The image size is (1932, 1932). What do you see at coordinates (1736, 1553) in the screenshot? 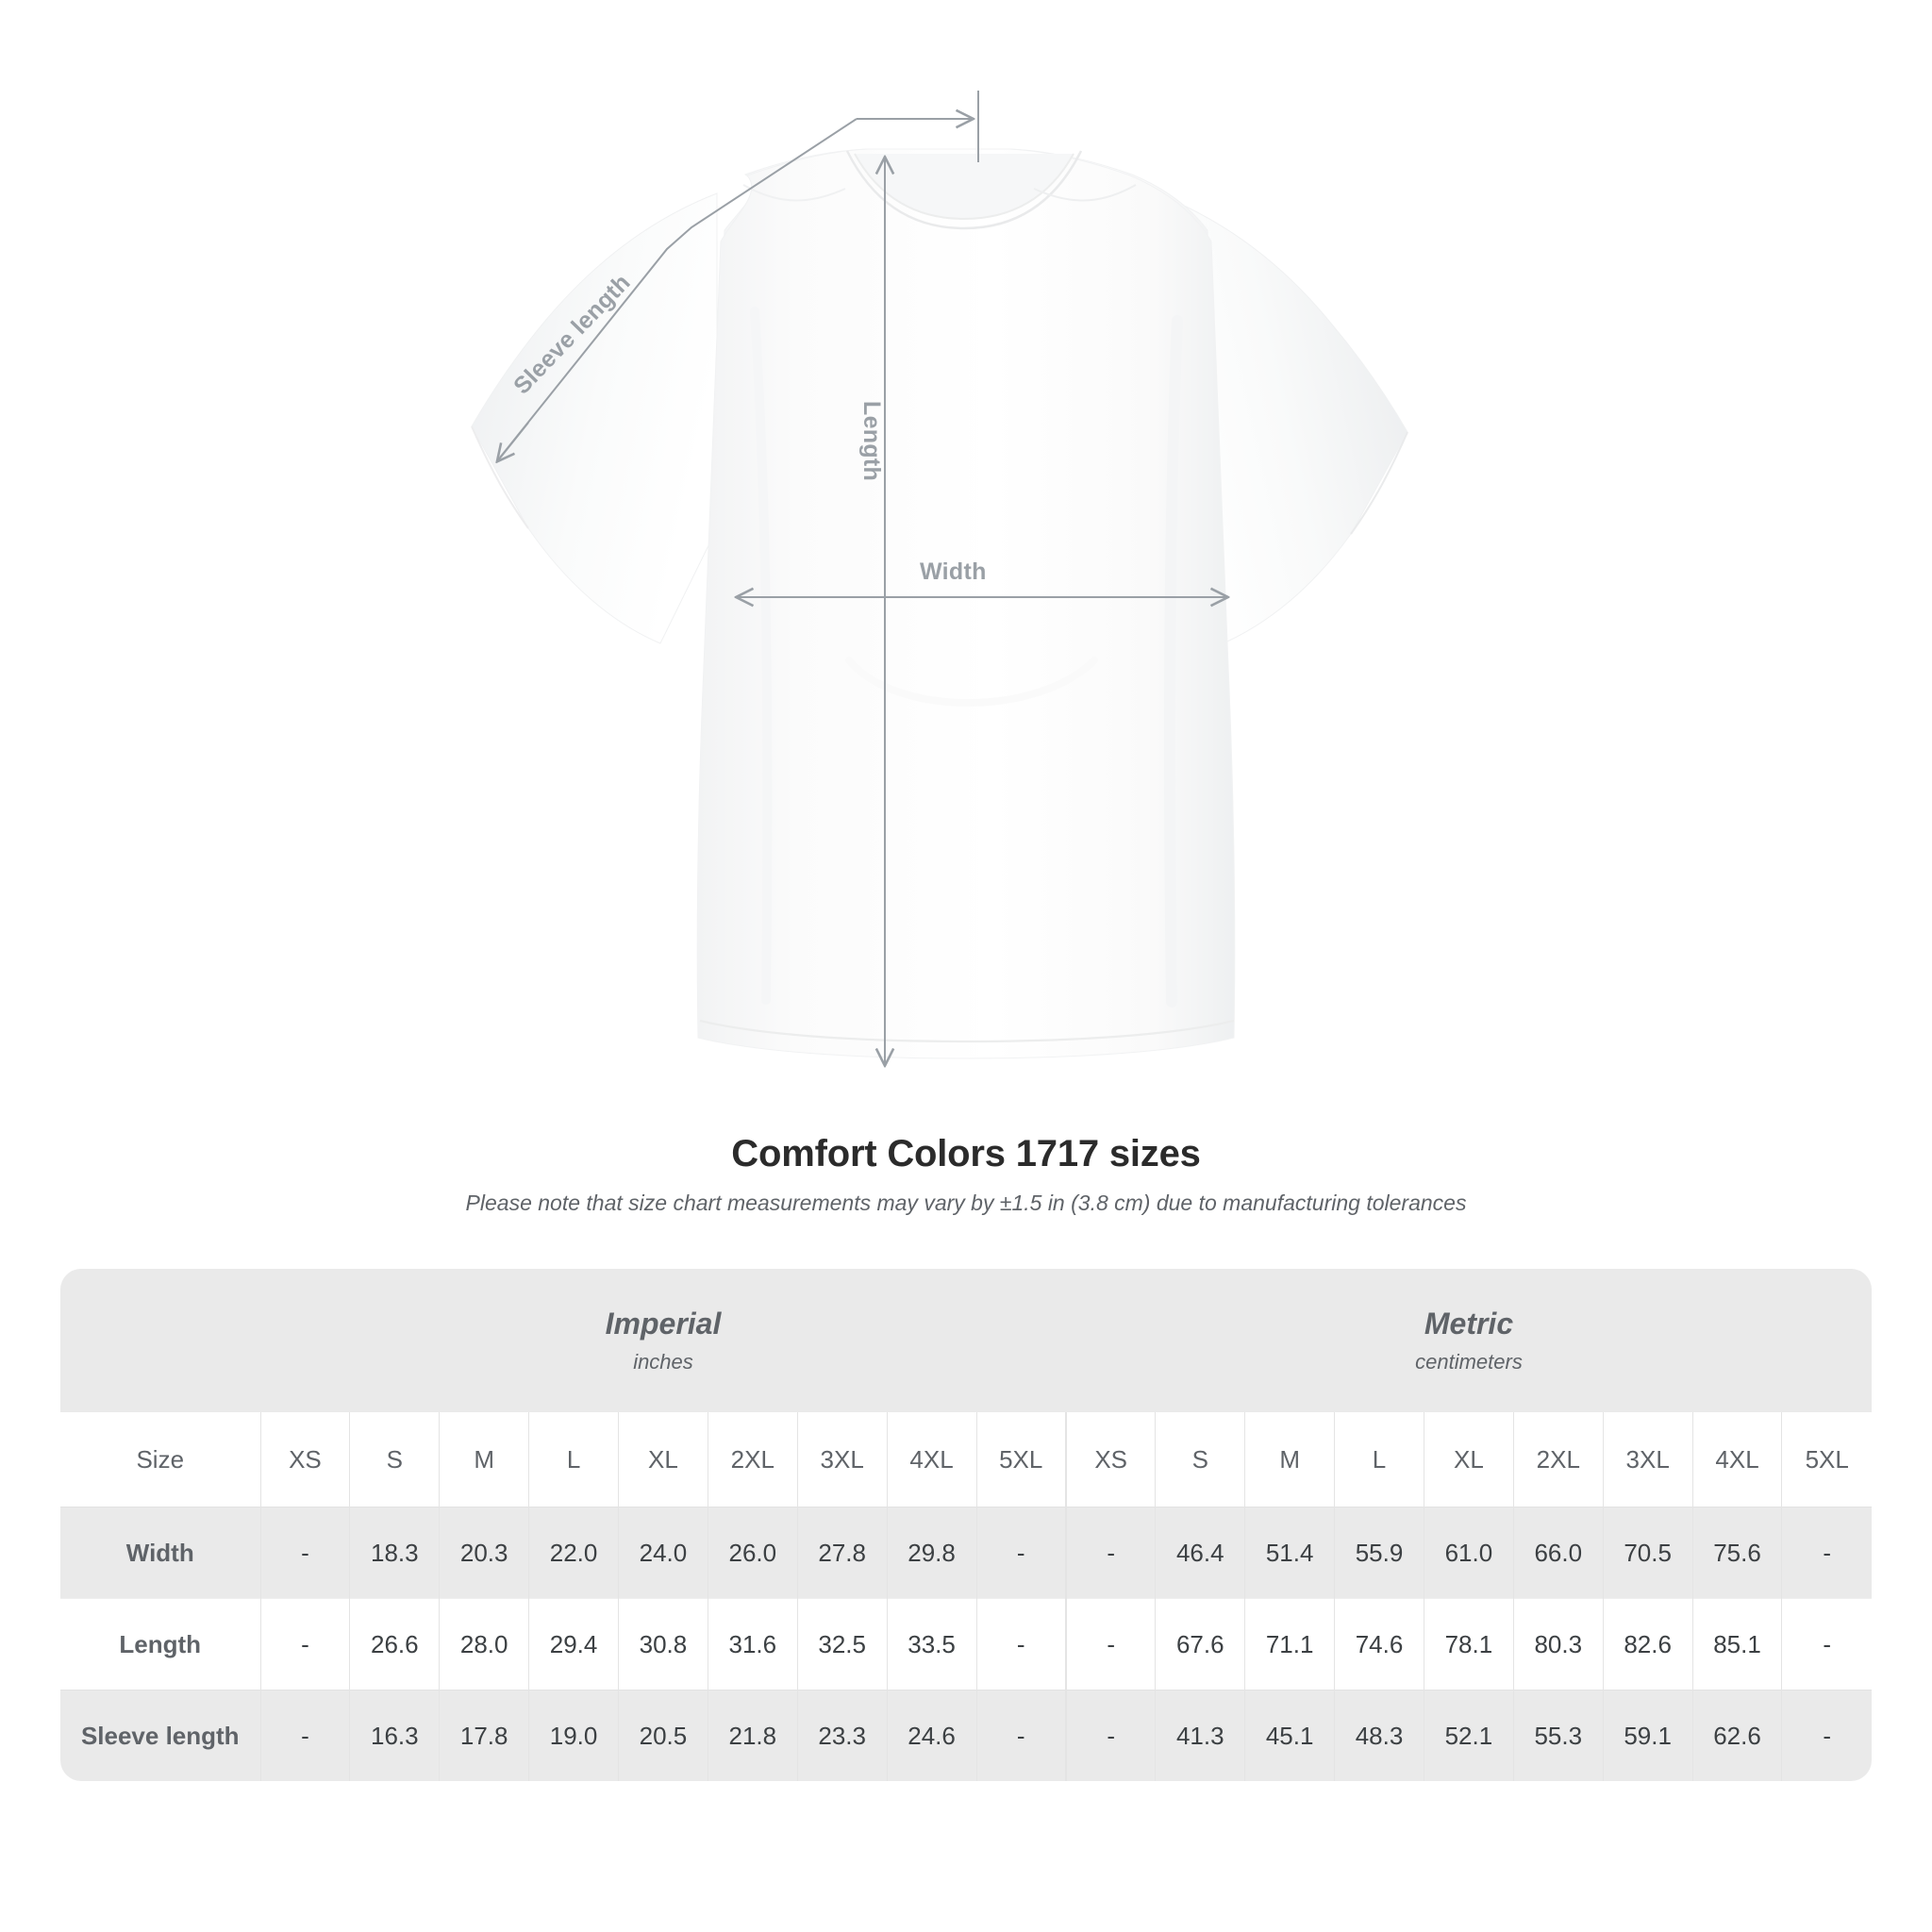
I see `cell-width-metric-4xl: 75.6` at bounding box center [1736, 1553].